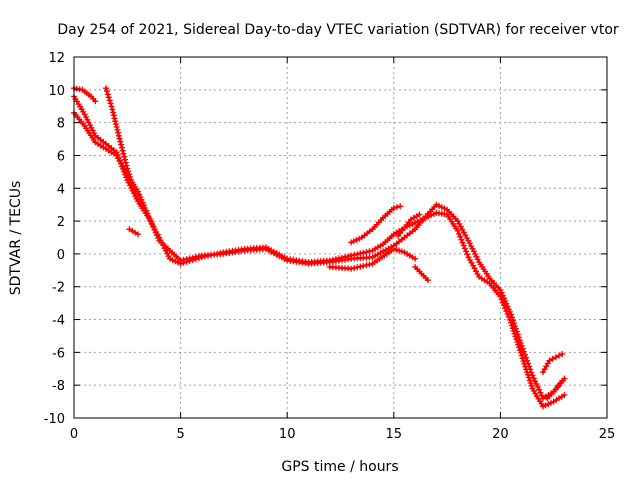  What do you see at coordinates (54, 419) in the screenshot?
I see `y-tick-label: -10` at bounding box center [54, 419].